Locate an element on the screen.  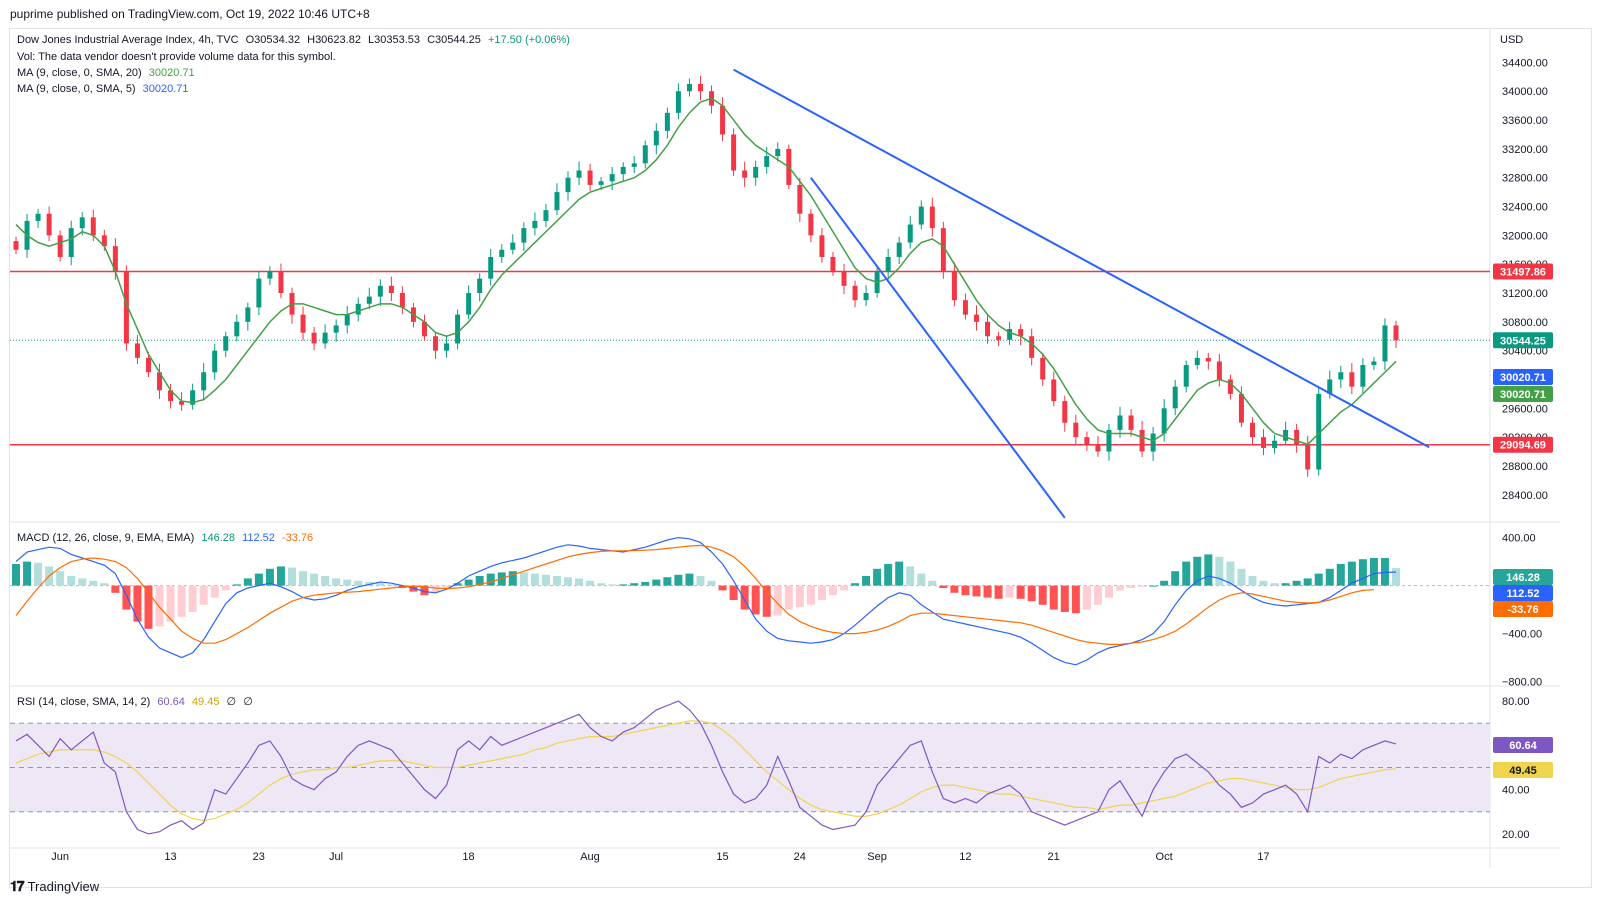
tradingview-logo: 𝟏𝟕 TradingView is located at coordinates (54, 886).